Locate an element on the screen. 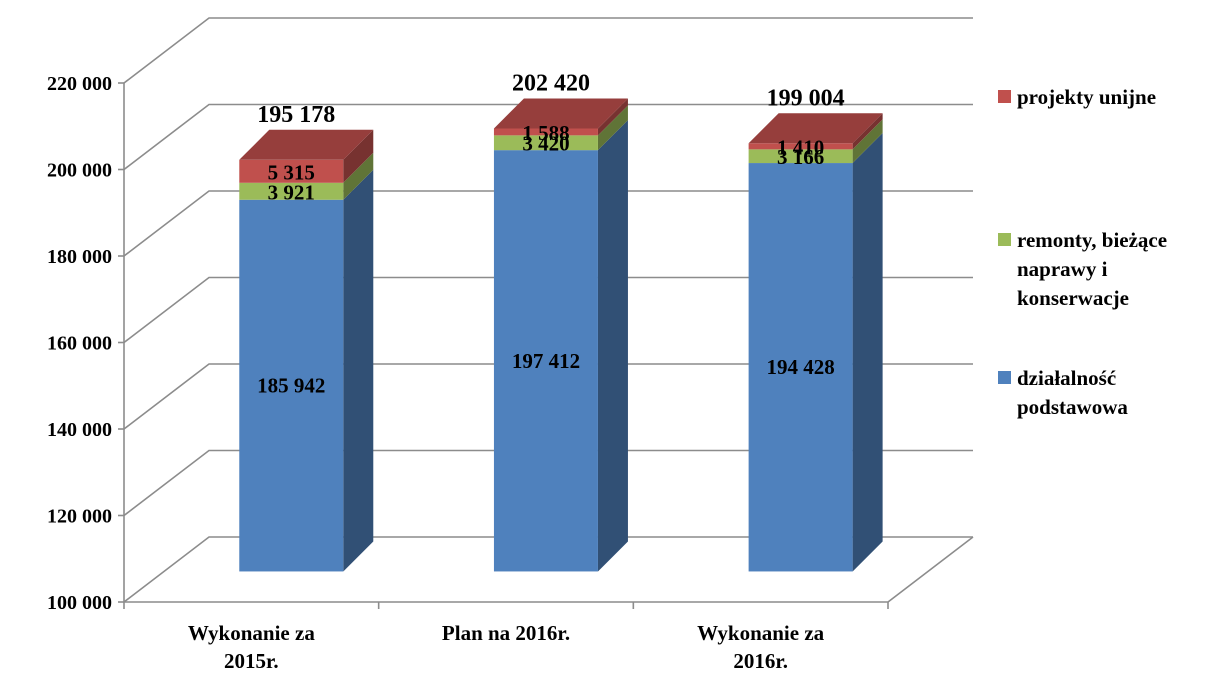  data-label: 1 588 is located at coordinates (545, 133).